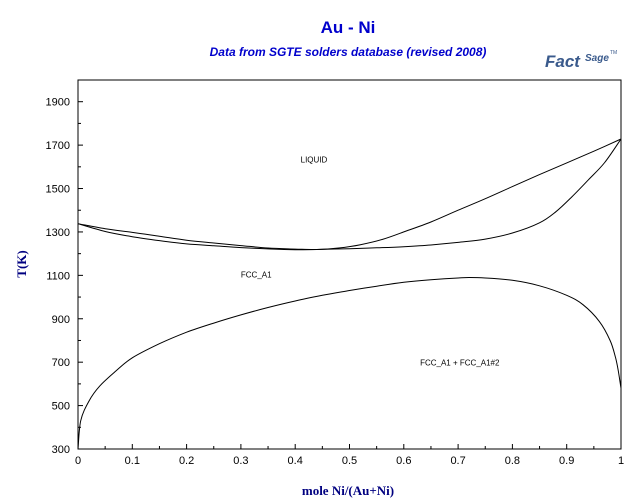 This screenshot has height=504, width=640. What do you see at coordinates (58, 190) in the screenshot?
I see `y-tick-label: 1500` at bounding box center [58, 190].